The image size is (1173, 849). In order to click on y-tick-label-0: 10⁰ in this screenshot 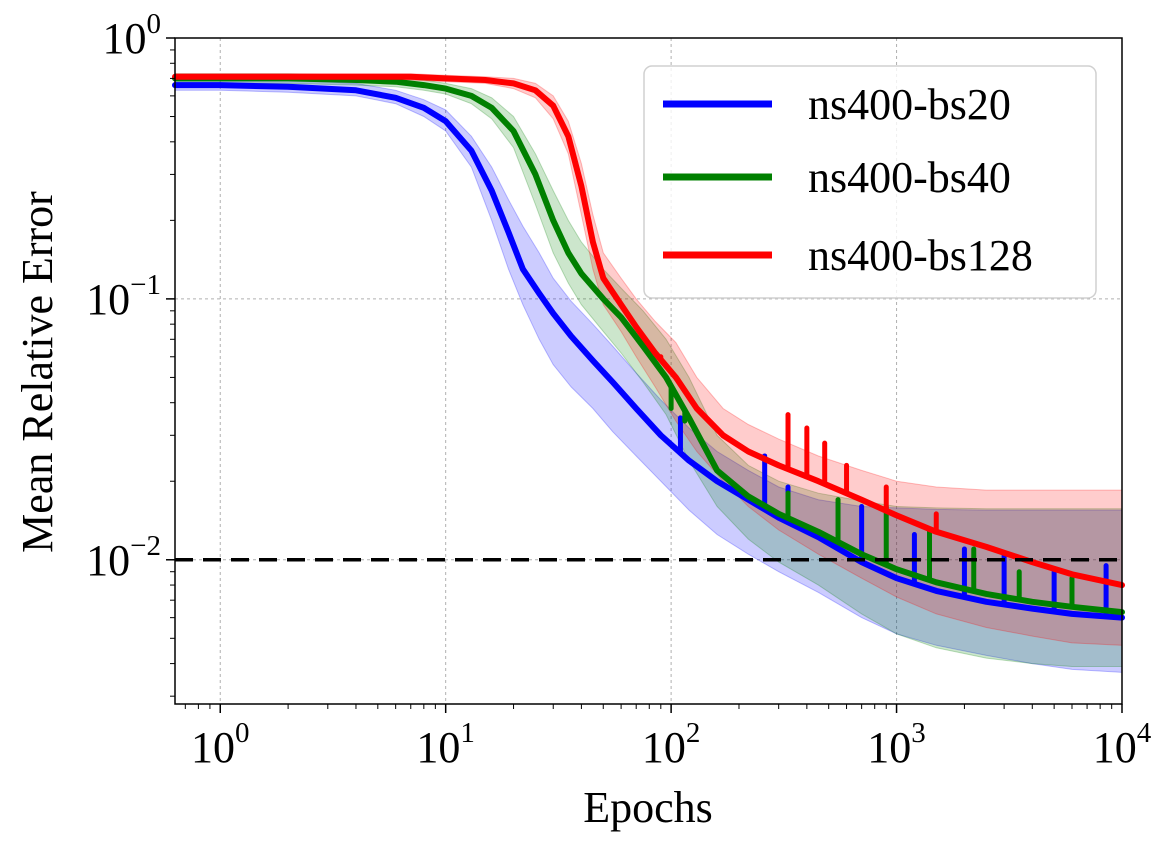, I will do `click(132, 35)`.